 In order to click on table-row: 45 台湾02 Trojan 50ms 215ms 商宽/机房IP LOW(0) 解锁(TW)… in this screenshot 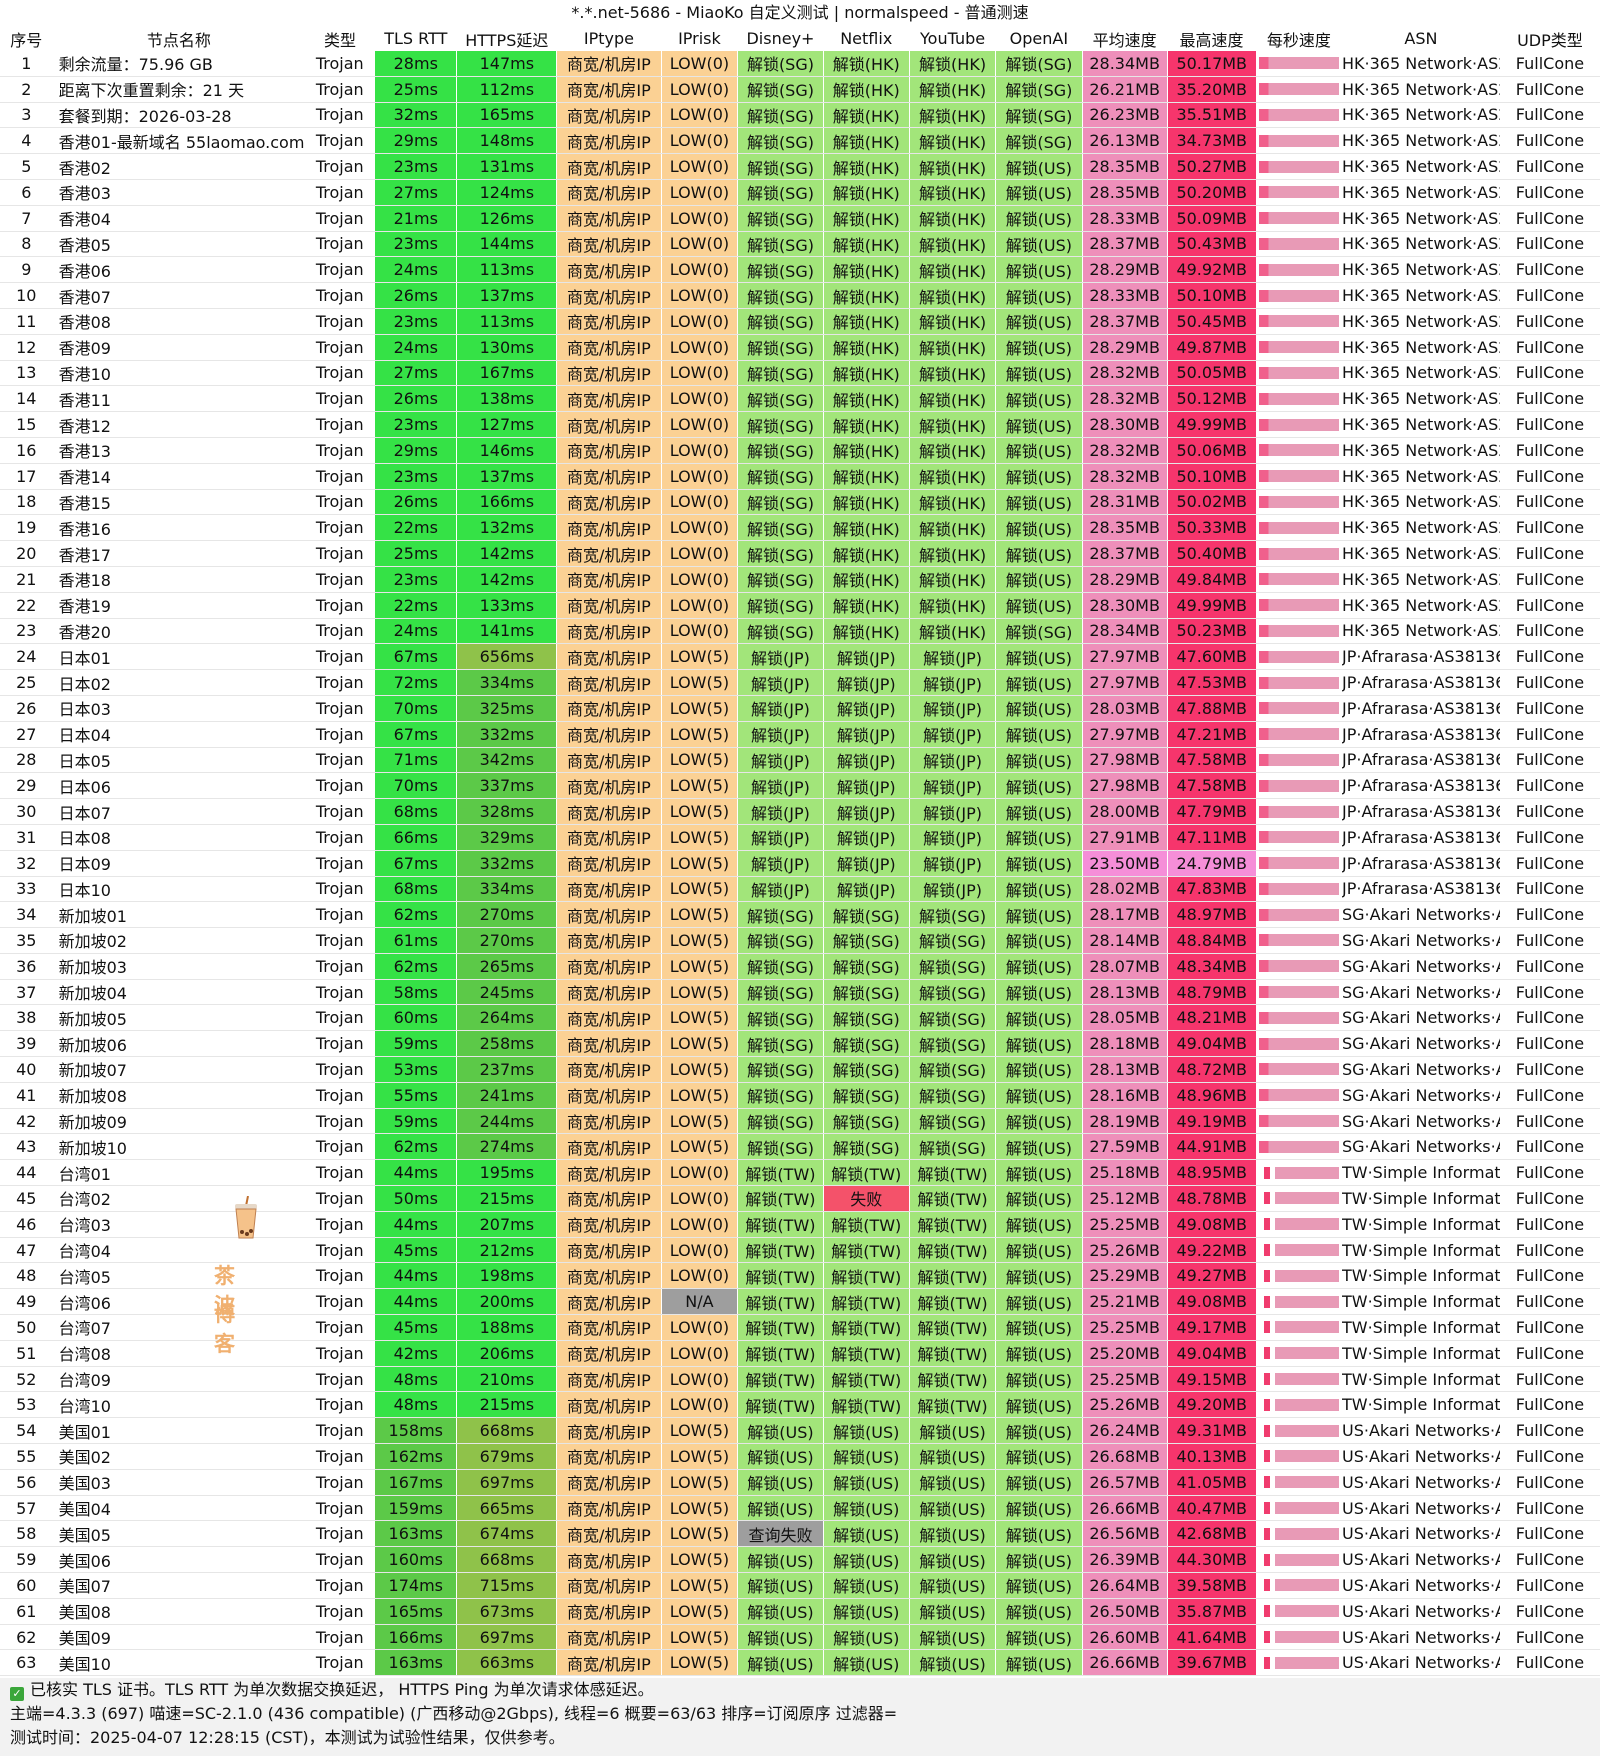, I will do `click(800, 1198)`.